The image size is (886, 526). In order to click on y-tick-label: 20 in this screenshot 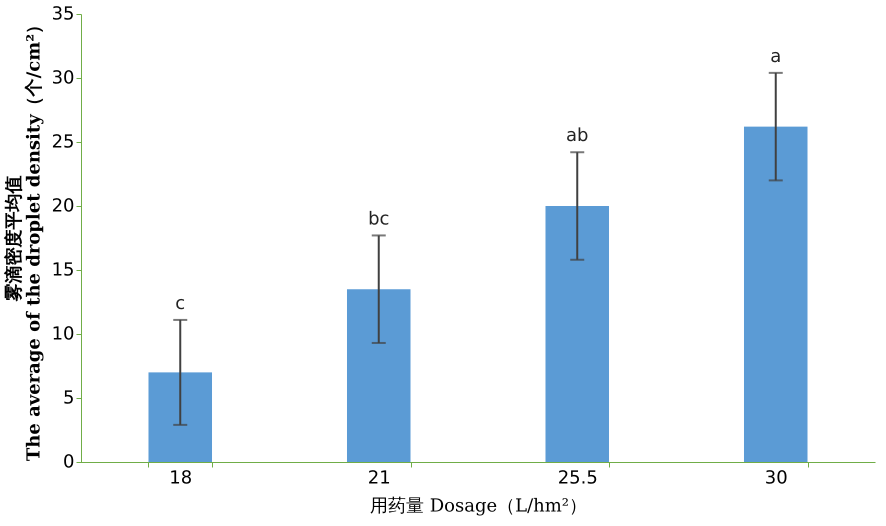, I will do `click(63, 206)`.